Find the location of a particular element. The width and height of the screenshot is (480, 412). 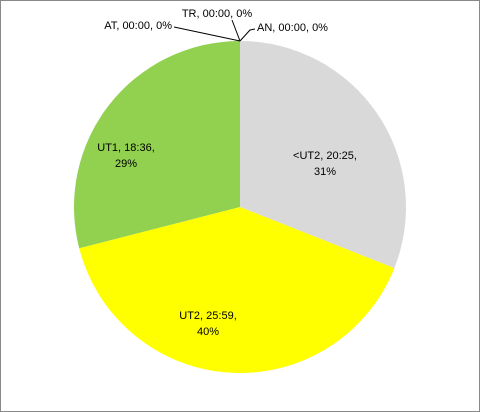

data-label: AT, 00:00, 0% is located at coordinates (138, 26).